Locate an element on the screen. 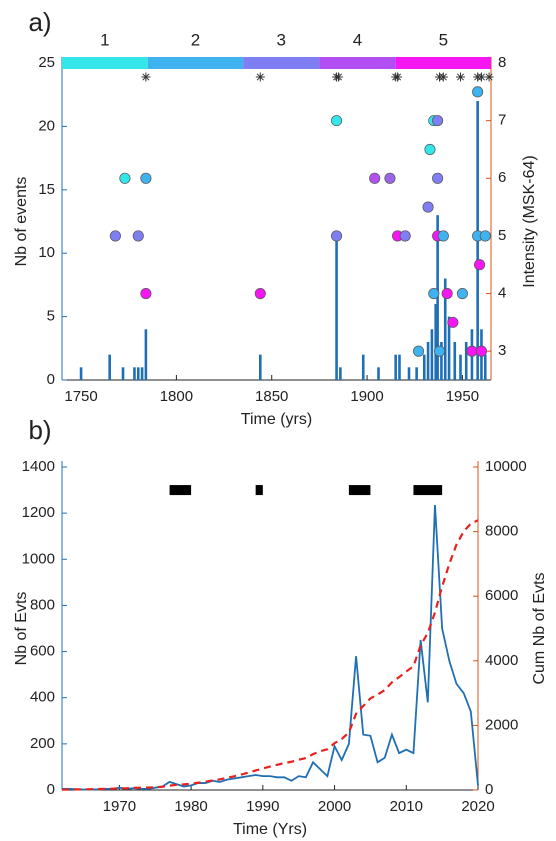 Image resolution: width=556 pixels, height=841 pixels. y2-tick-label: 5 is located at coordinates (502, 235).